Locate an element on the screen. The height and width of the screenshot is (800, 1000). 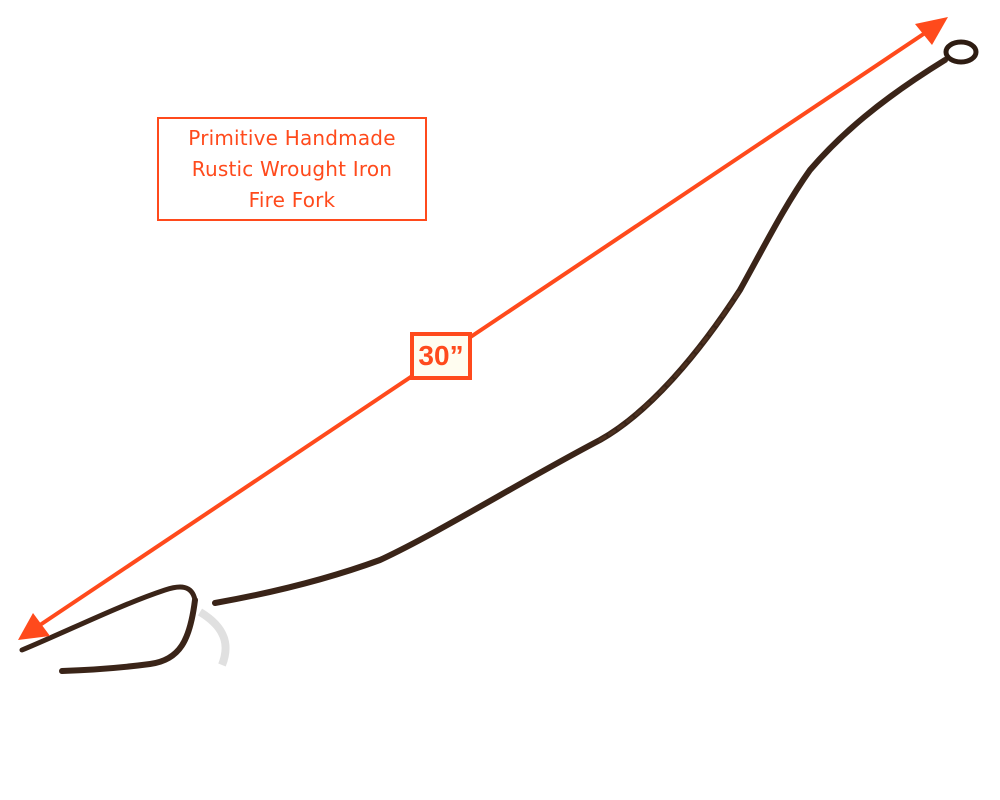
length-label-box: 30” is located at coordinates (441, 356).